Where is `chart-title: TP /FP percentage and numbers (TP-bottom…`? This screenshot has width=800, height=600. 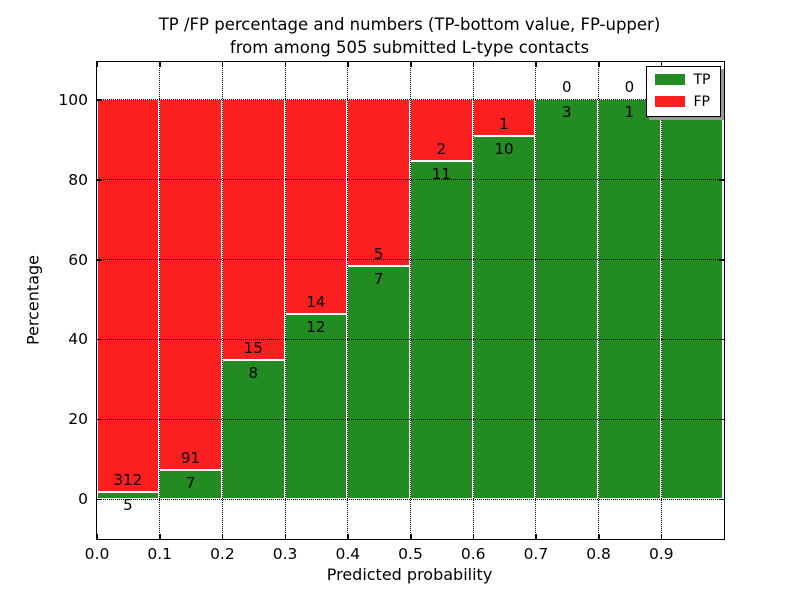 chart-title: TP /FP percentage and numbers (TP-bottom… is located at coordinates (409, 36).